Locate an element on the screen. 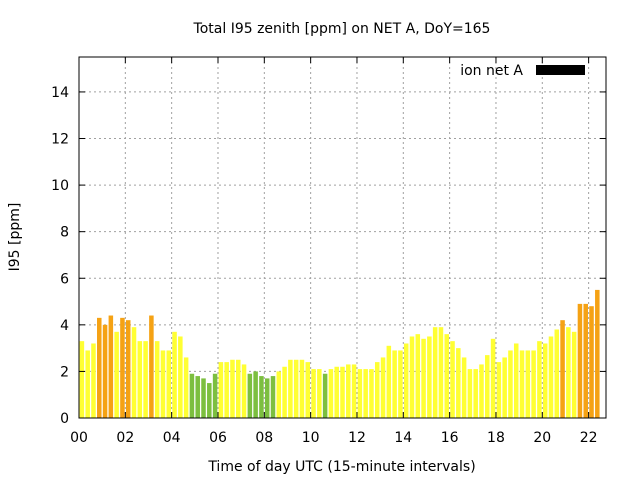  x-tick-label: 22 is located at coordinates (589, 438).